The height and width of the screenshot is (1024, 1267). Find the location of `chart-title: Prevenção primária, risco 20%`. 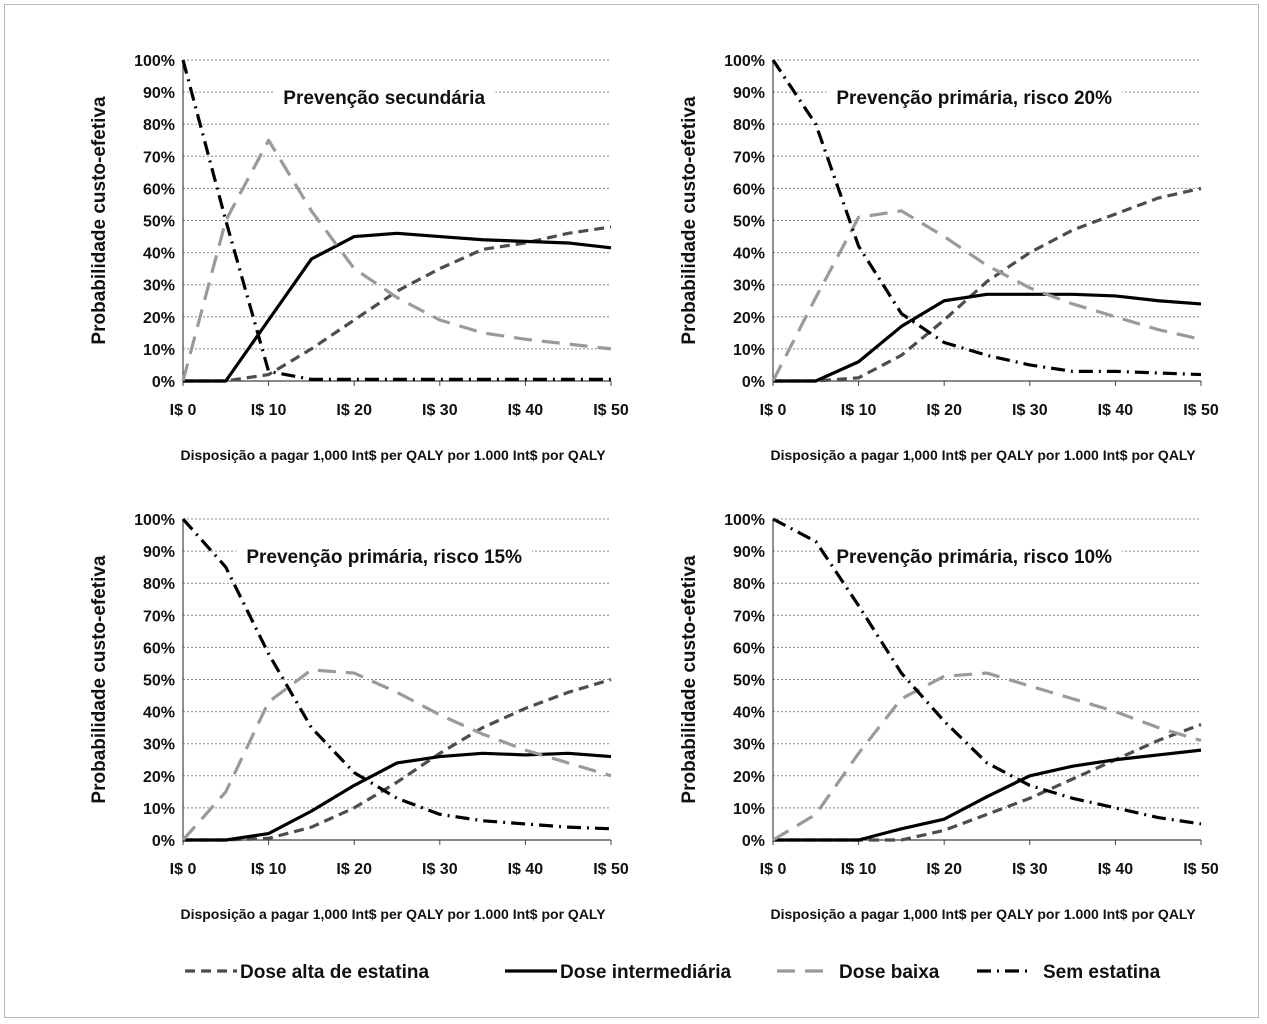

chart-title: Prevenção primária, risco 20% is located at coordinates (974, 98).